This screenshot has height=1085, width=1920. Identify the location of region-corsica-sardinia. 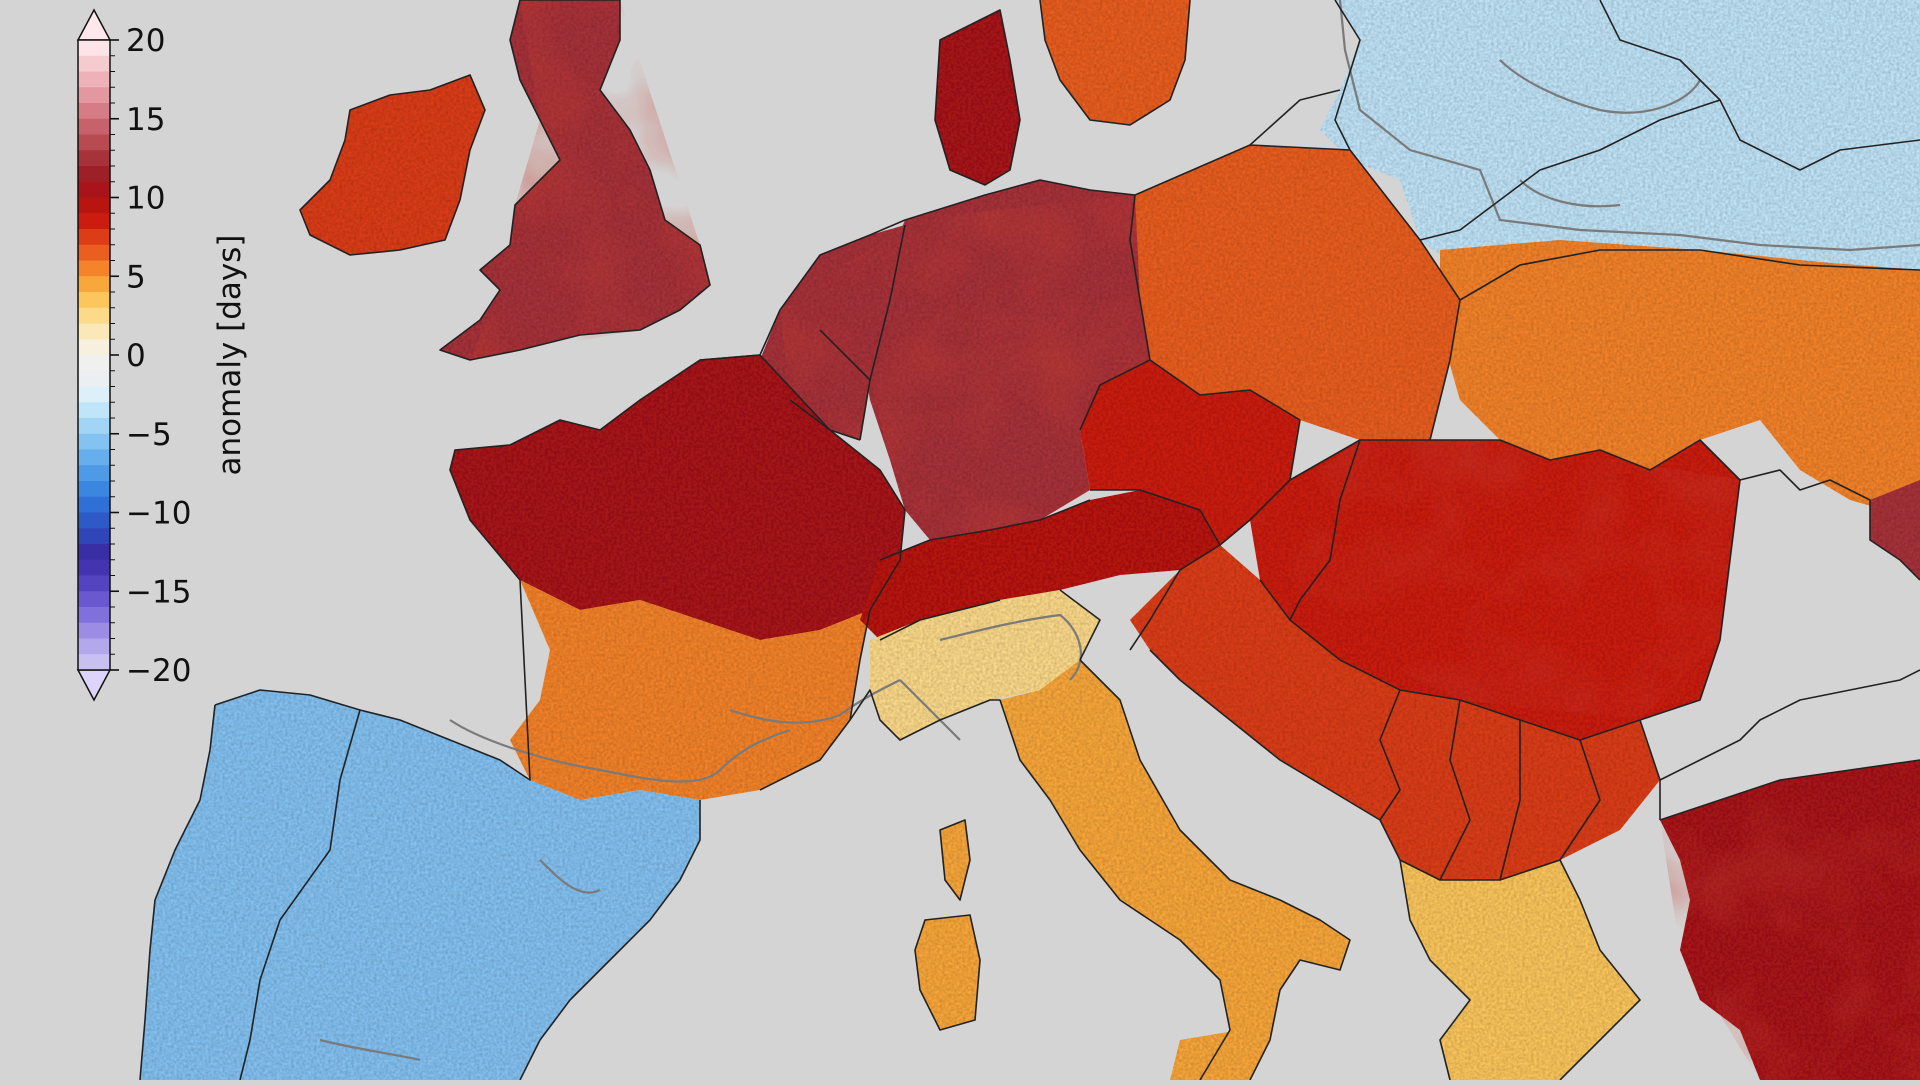
(947, 925).